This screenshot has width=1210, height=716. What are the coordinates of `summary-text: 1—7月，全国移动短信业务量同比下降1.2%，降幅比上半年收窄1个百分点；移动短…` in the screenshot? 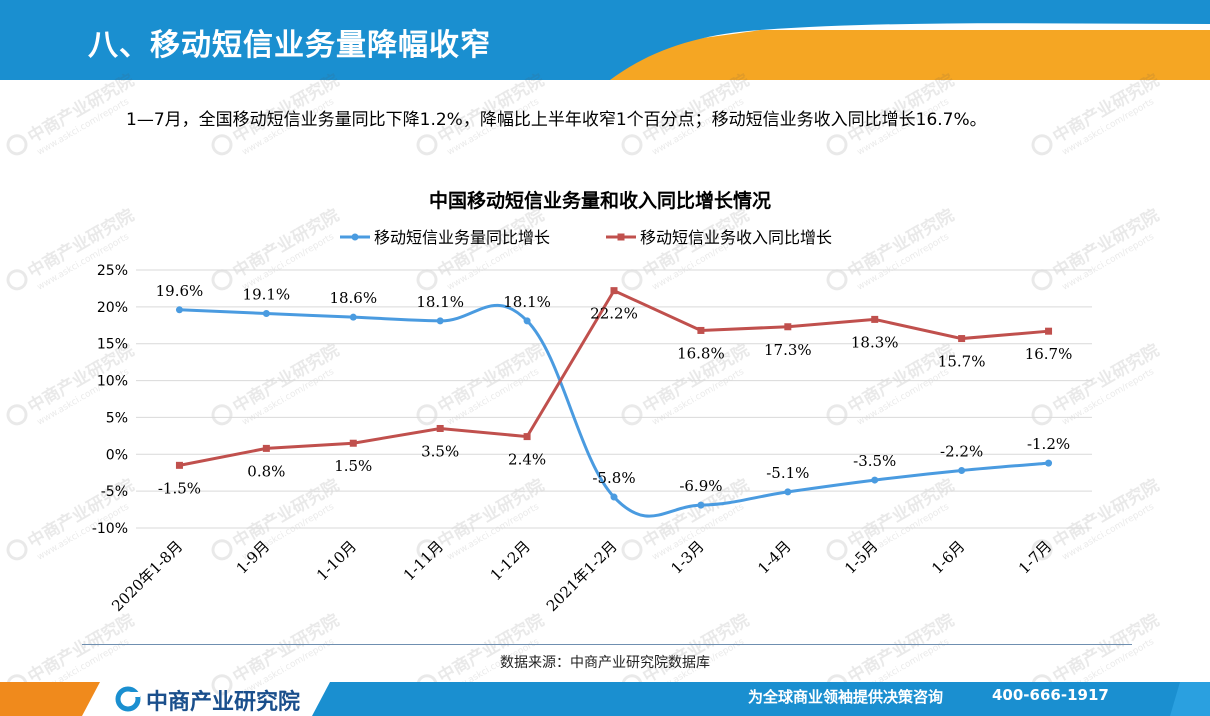 It's located at (556, 120).